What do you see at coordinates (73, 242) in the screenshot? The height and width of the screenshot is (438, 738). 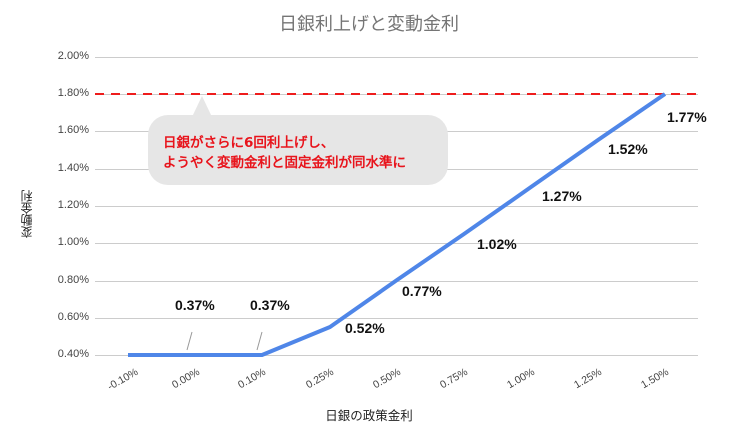 I see `y-tick-label: 1.00%` at bounding box center [73, 242].